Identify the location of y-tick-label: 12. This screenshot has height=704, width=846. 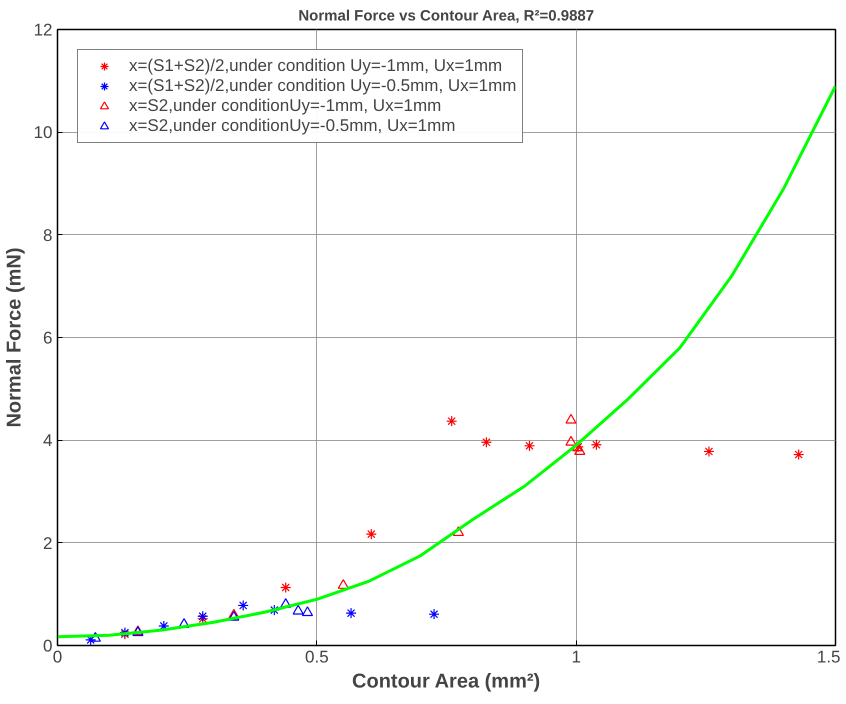
(43, 30).